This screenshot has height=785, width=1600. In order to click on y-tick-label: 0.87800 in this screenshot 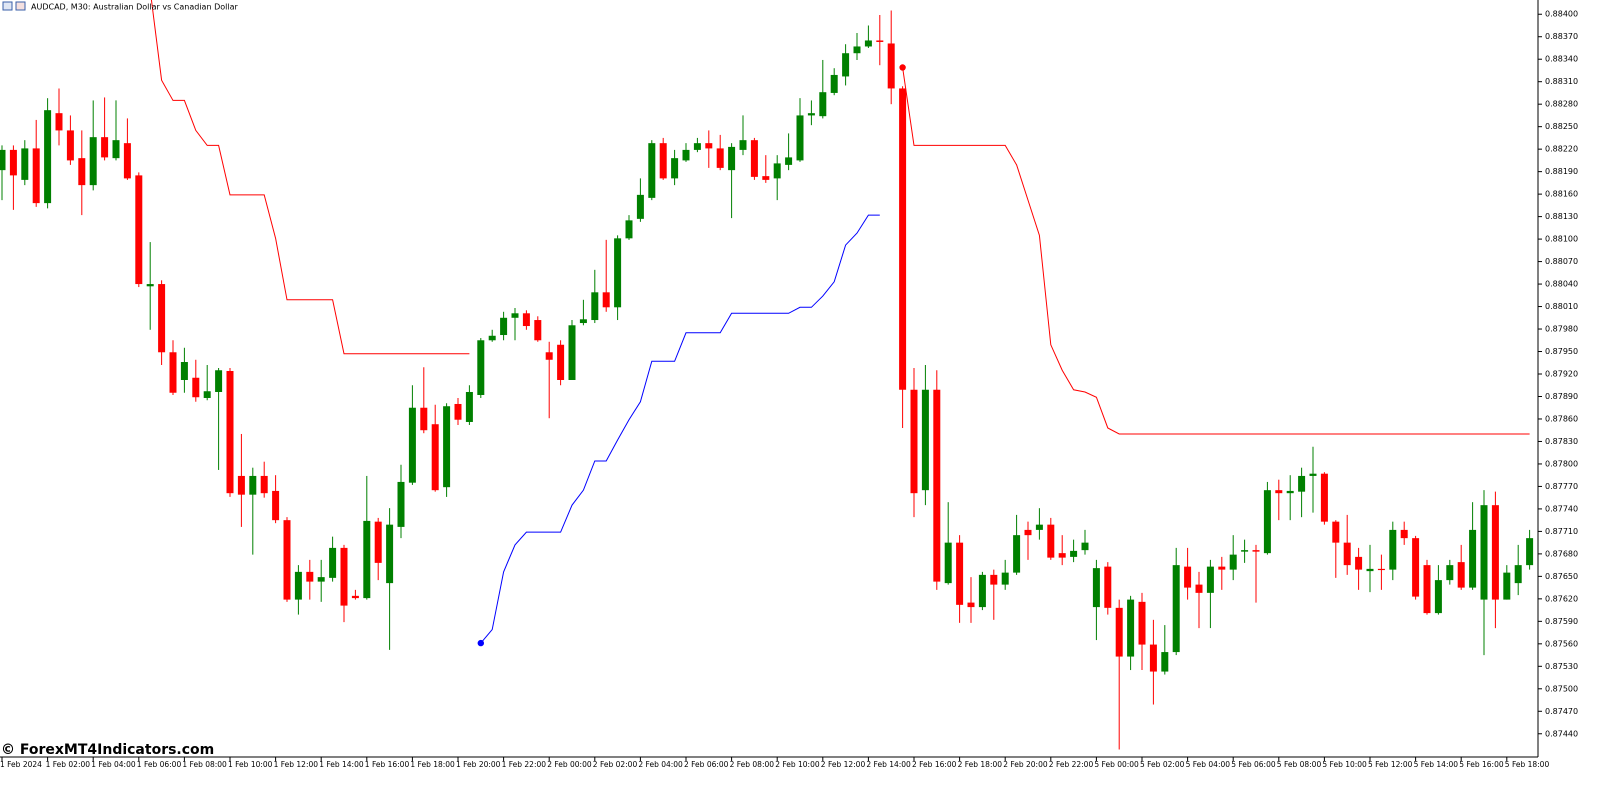, I will do `click(1561, 463)`.